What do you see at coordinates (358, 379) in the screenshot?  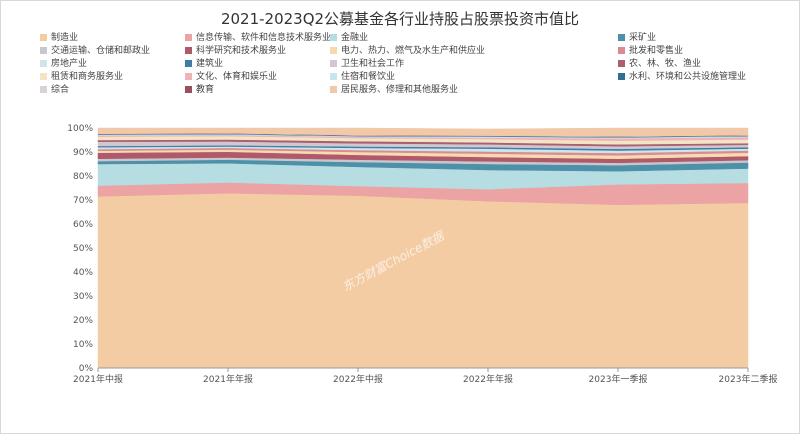 I see `x-tick-label: 2022年中报` at bounding box center [358, 379].